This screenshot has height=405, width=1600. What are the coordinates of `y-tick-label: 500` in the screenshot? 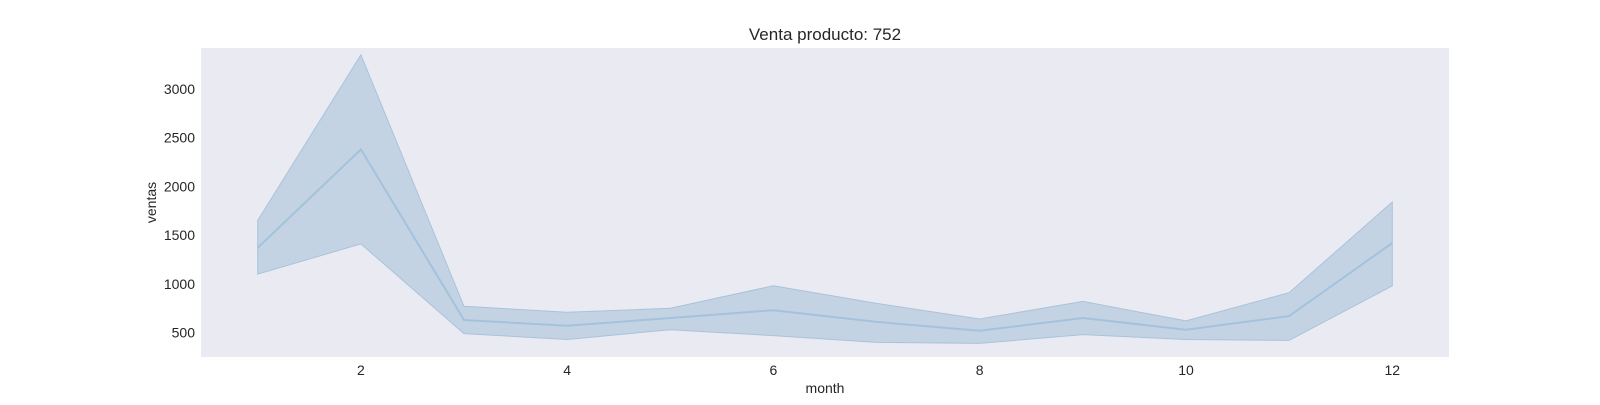 It's located at (184, 333).